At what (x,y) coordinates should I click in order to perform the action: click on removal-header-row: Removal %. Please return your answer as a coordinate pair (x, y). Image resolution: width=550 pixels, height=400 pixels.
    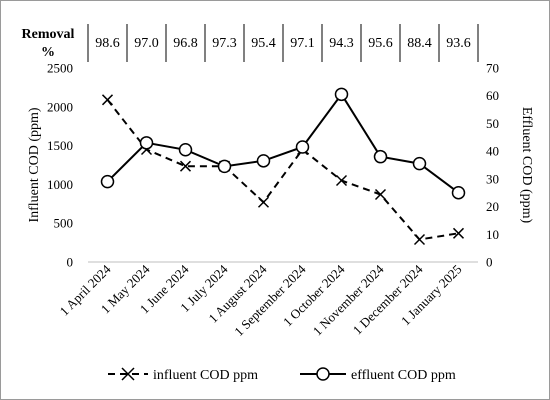
    Looking at the image, I should click on (48, 43).